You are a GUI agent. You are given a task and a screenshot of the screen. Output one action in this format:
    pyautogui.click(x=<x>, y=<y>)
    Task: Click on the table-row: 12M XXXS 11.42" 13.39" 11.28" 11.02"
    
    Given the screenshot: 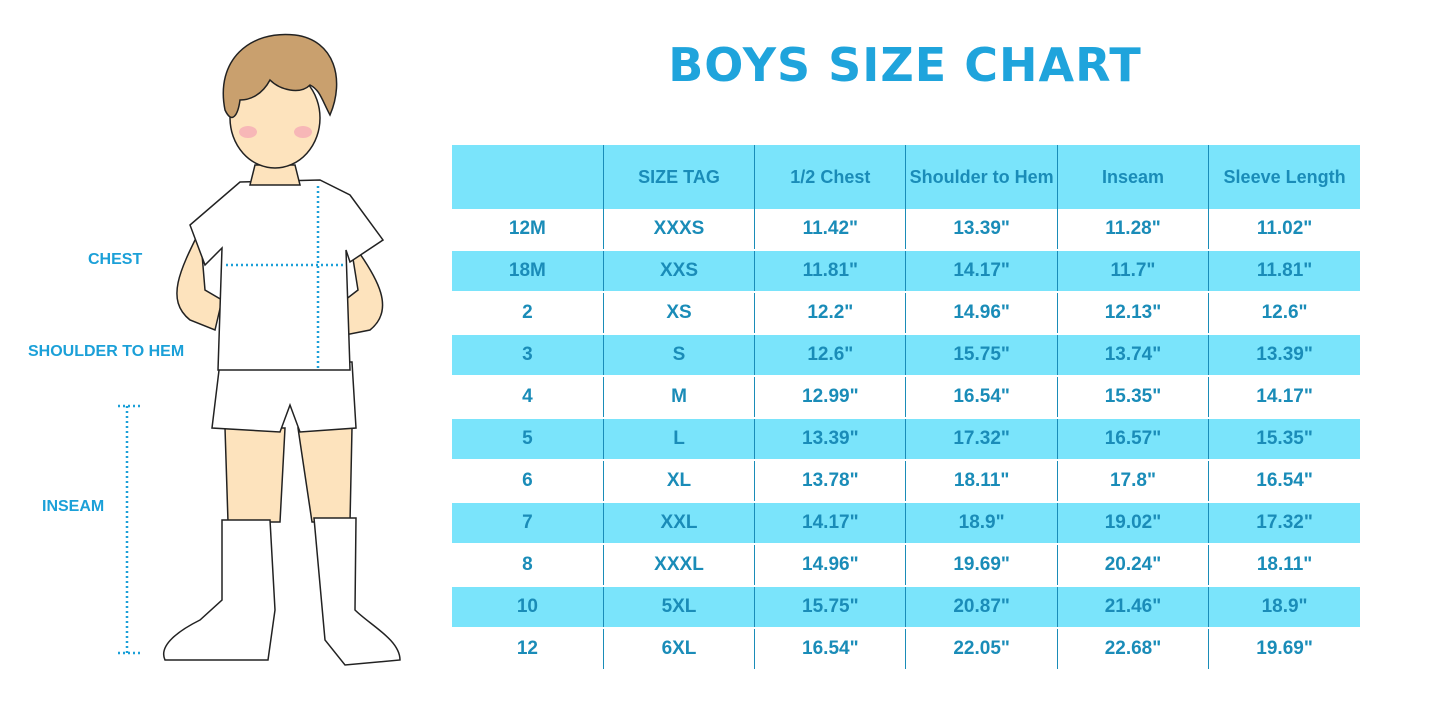 What is the action you would take?
    pyautogui.click(x=906, y=229)
    